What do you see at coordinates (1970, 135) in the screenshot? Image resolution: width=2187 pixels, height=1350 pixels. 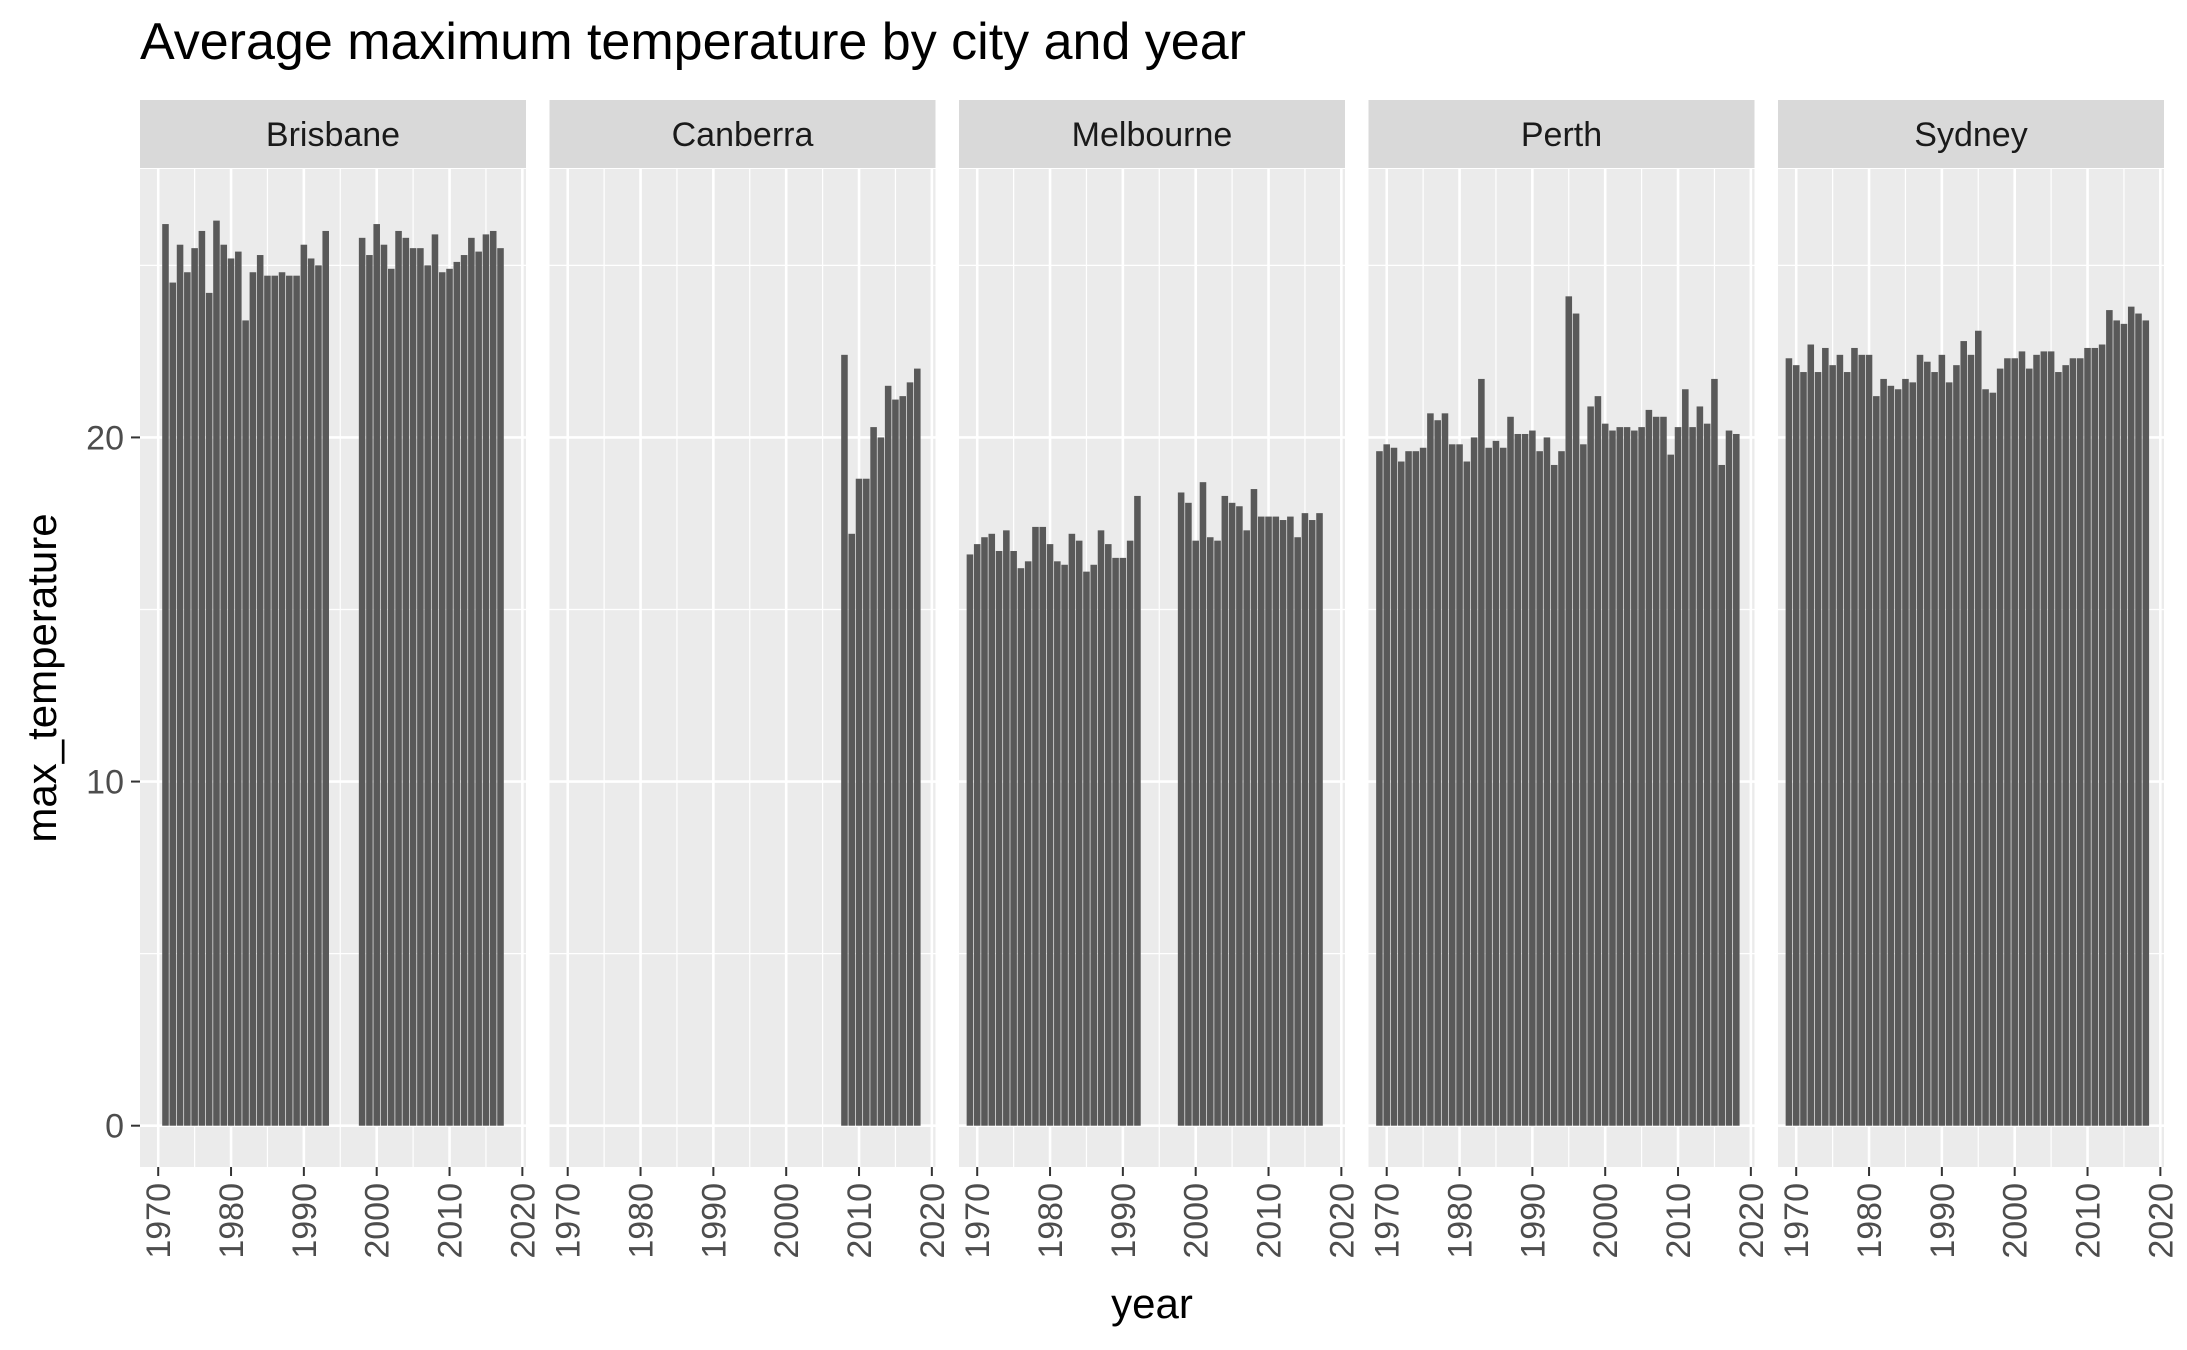 I see `facet-strip-label: Sydney` at bounding box center [1970, 135].